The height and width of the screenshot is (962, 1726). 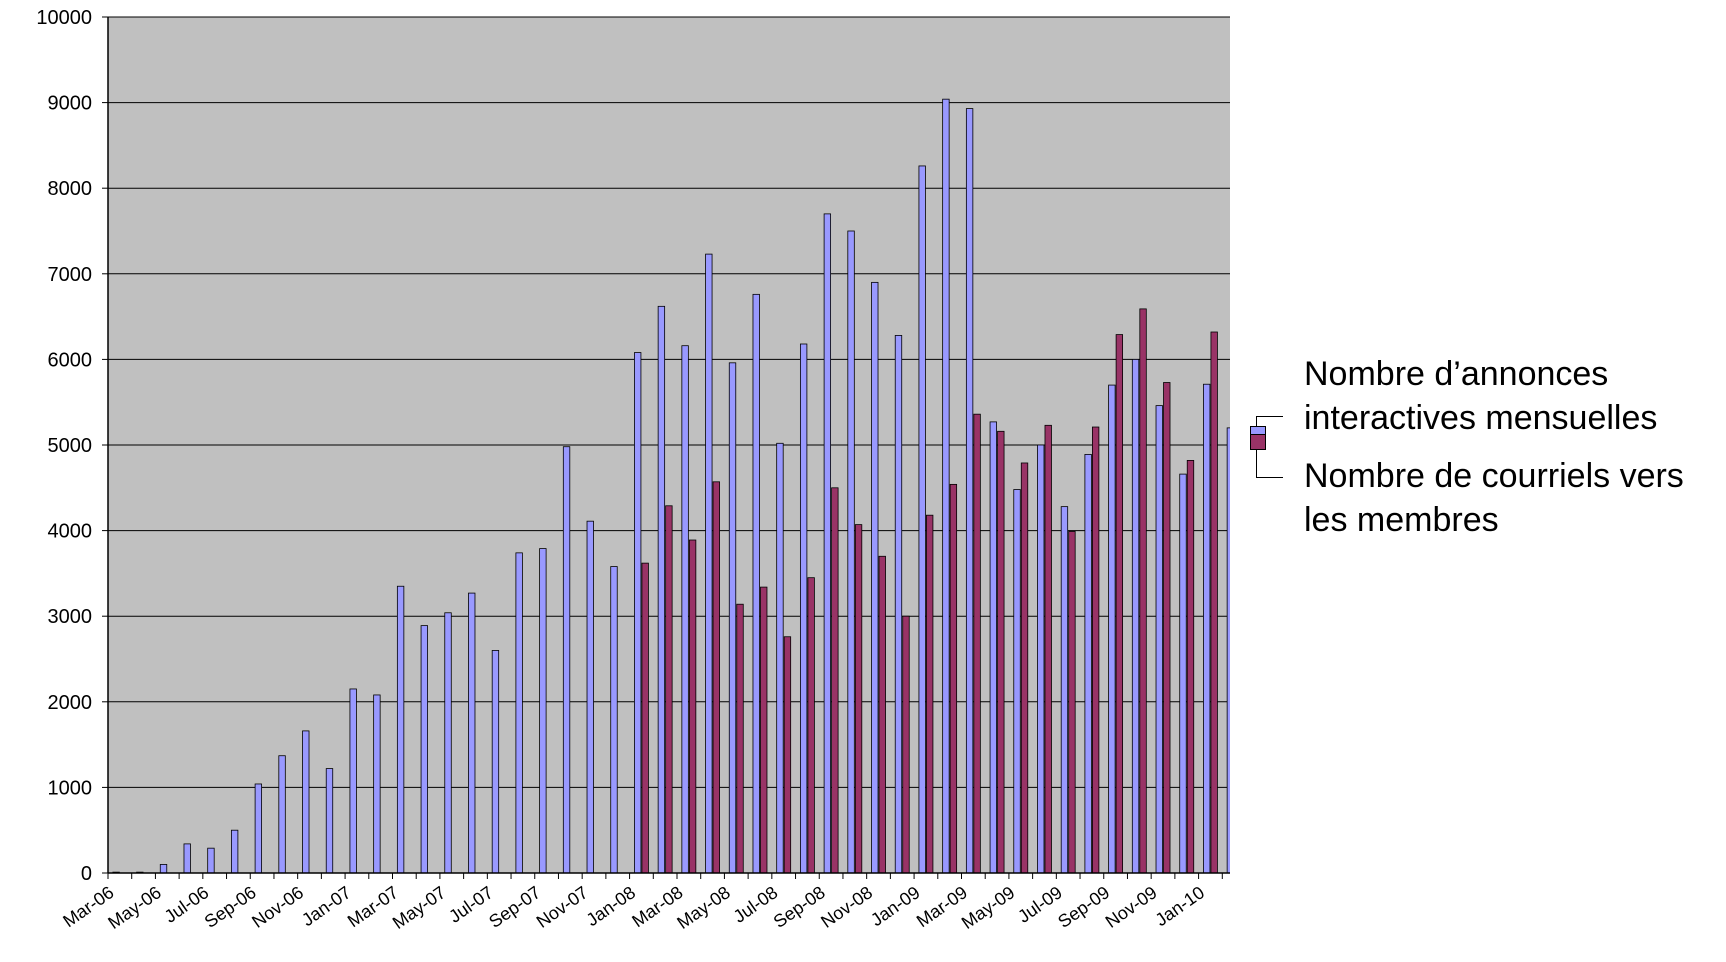 What do you see at coordinates (70, 275) in the screenshot?
I see `y-tick-label: 7000` at bounding box center [70, 275].